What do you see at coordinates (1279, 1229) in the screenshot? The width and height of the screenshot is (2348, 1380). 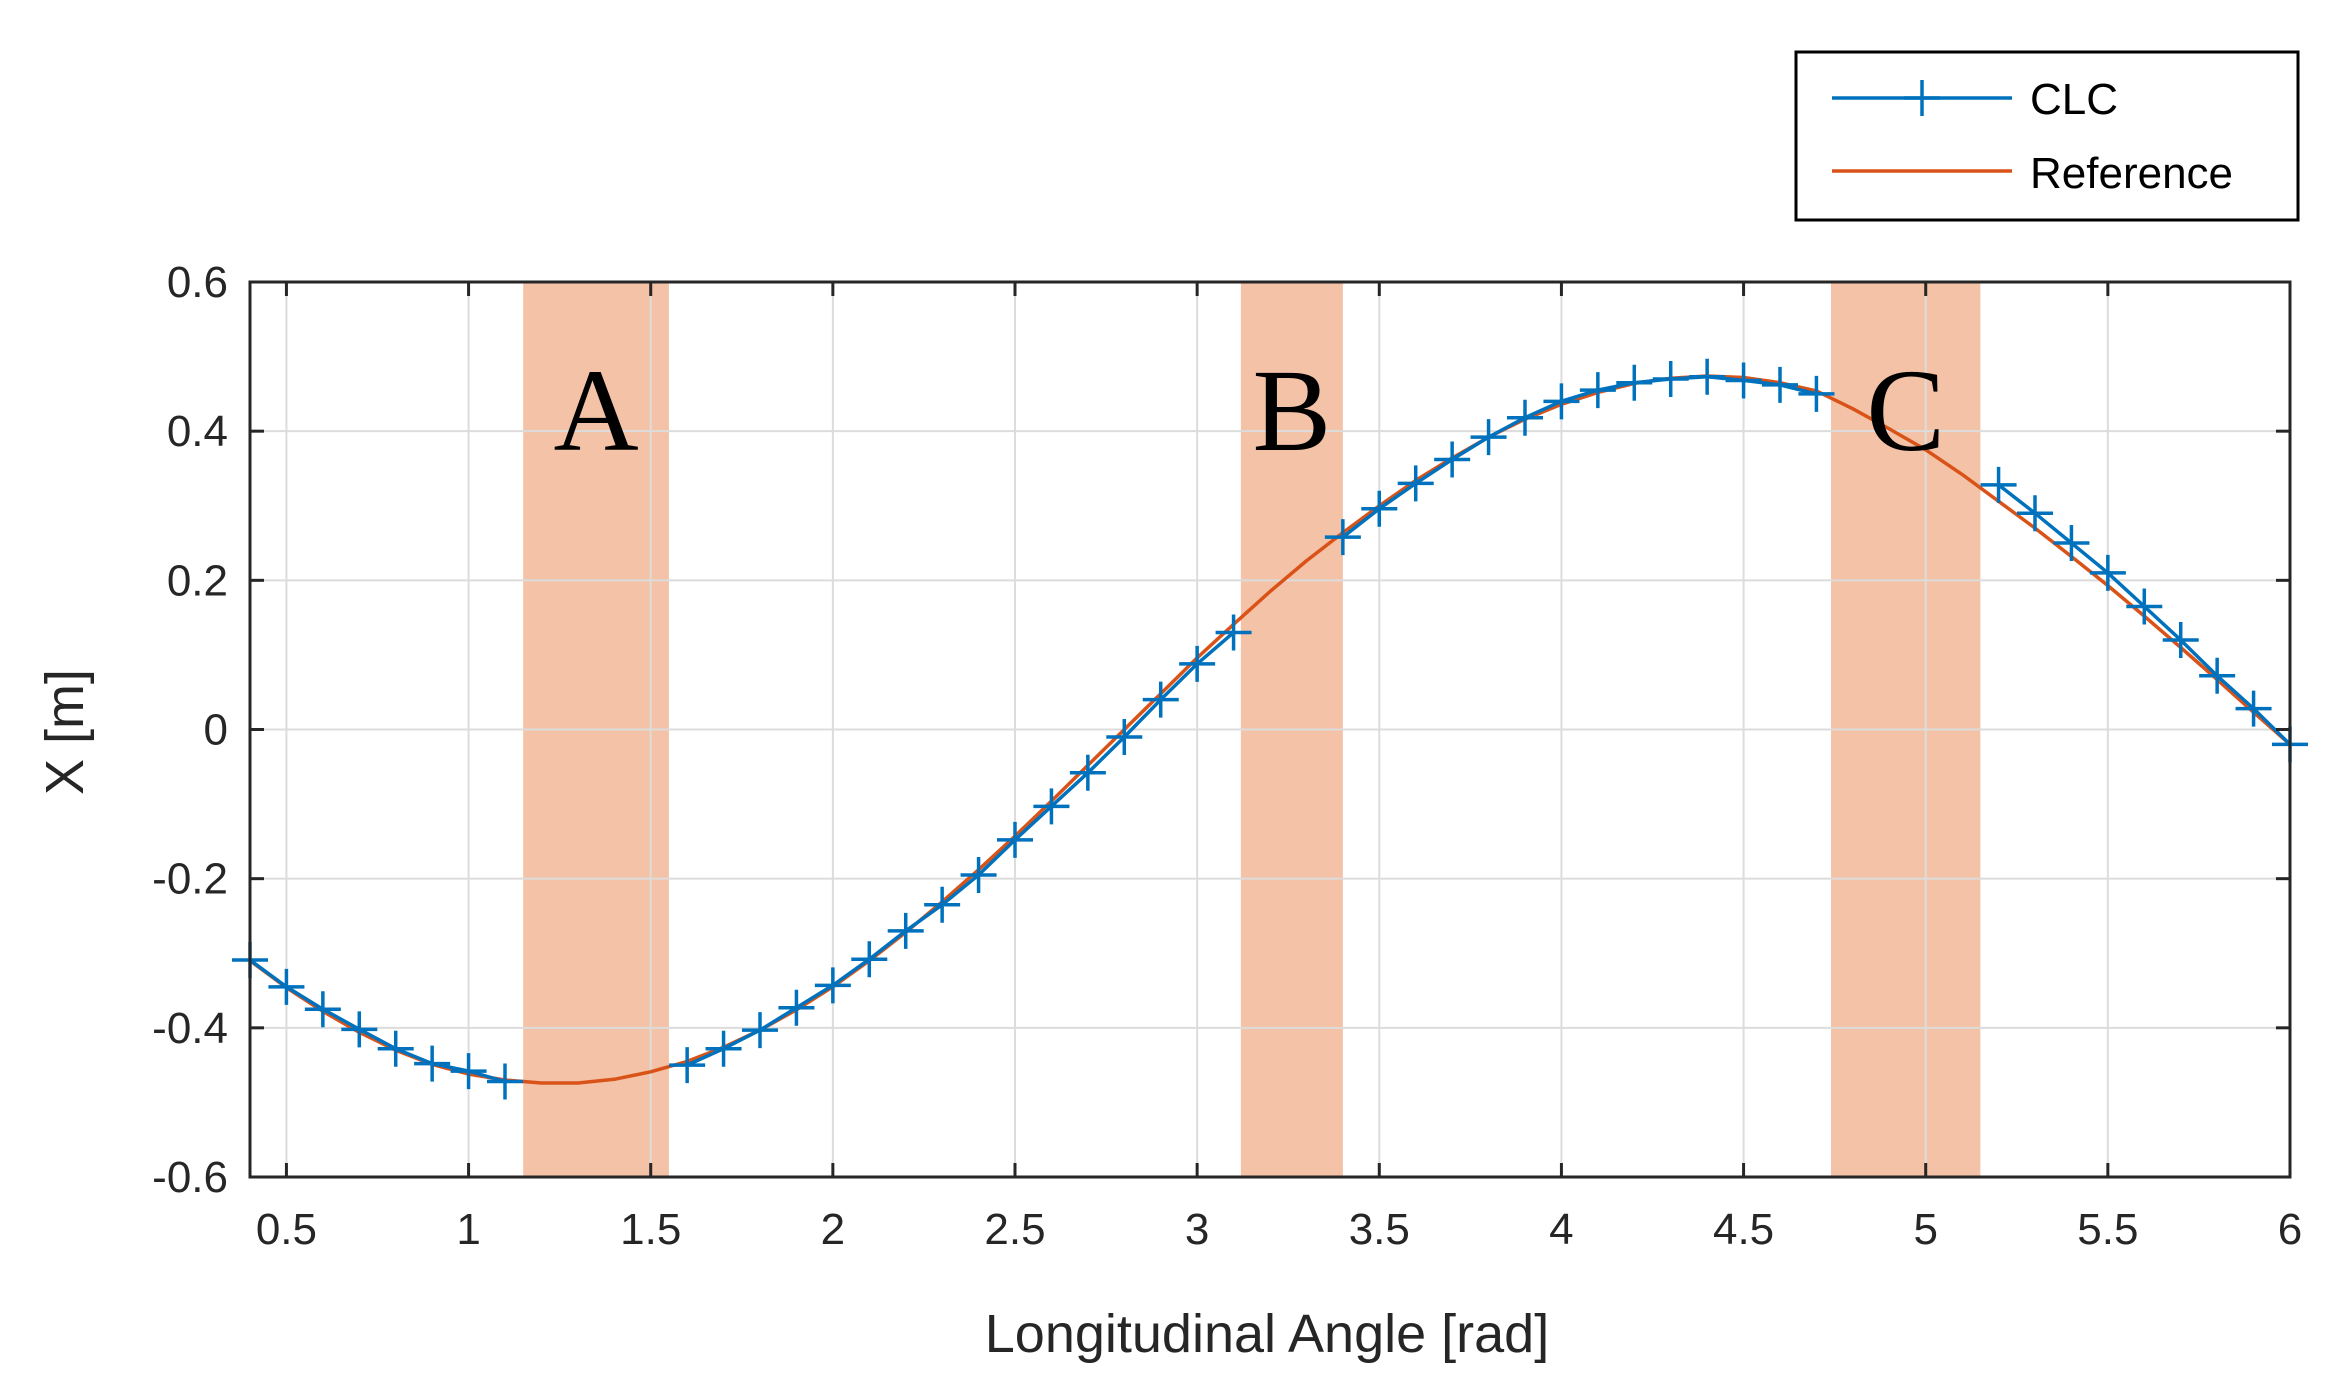 I see `x-tick-labels: 0.5 1 1.5 2 2.5 3 3.5 4 4.5 5 5.5 6` at bounding box center [1279, 1229].